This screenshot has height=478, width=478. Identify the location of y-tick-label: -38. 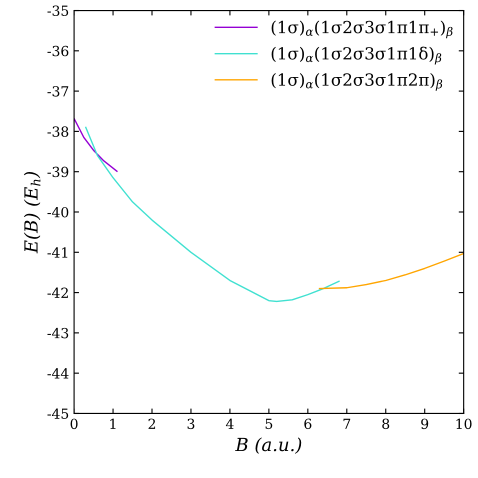
(57, 131).